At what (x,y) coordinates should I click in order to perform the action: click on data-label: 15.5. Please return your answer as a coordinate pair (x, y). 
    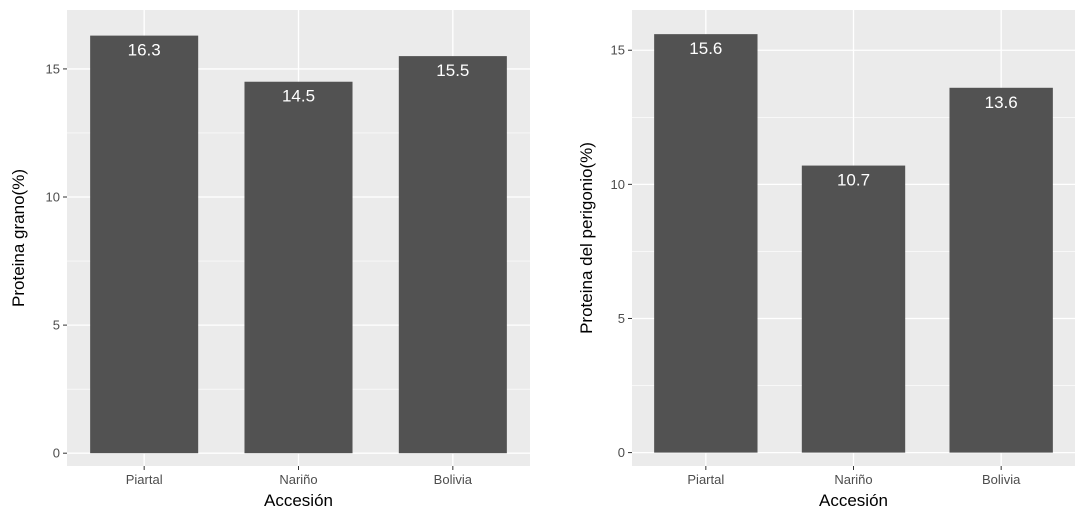
    Looking at the image, I should click on (452, 70).